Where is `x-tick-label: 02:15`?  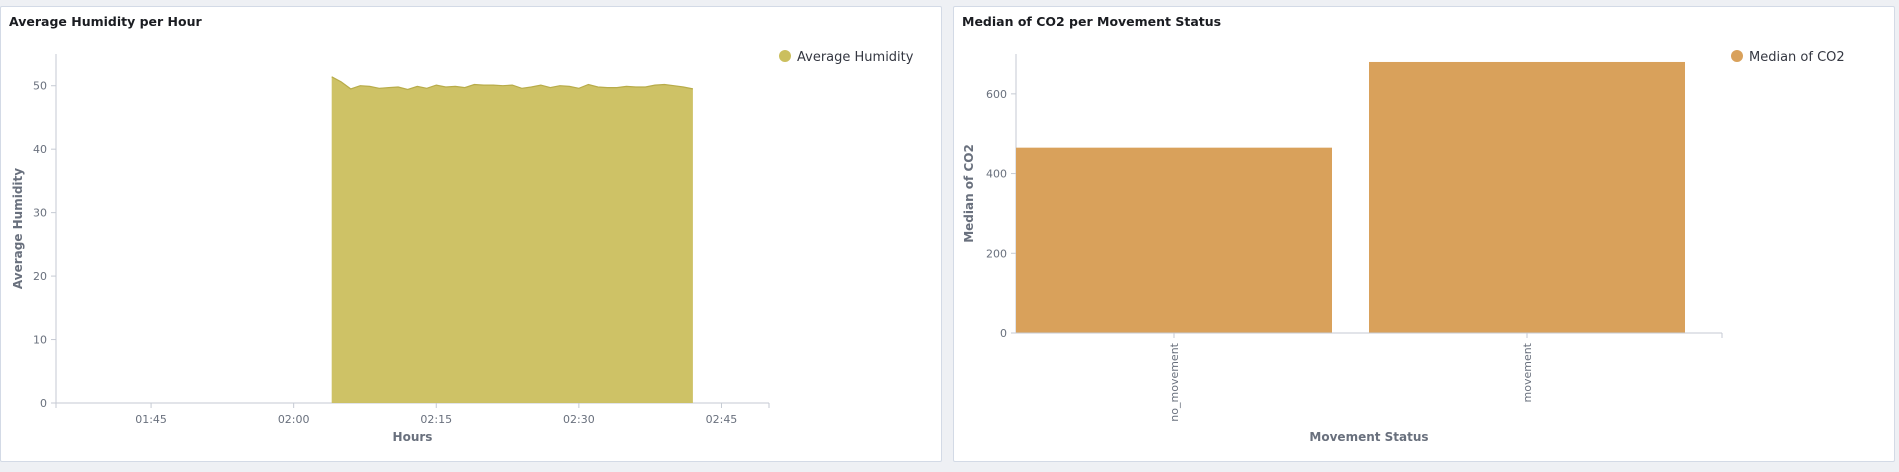
x-tick-label: 02:15 is located at coordinates (436, 419).